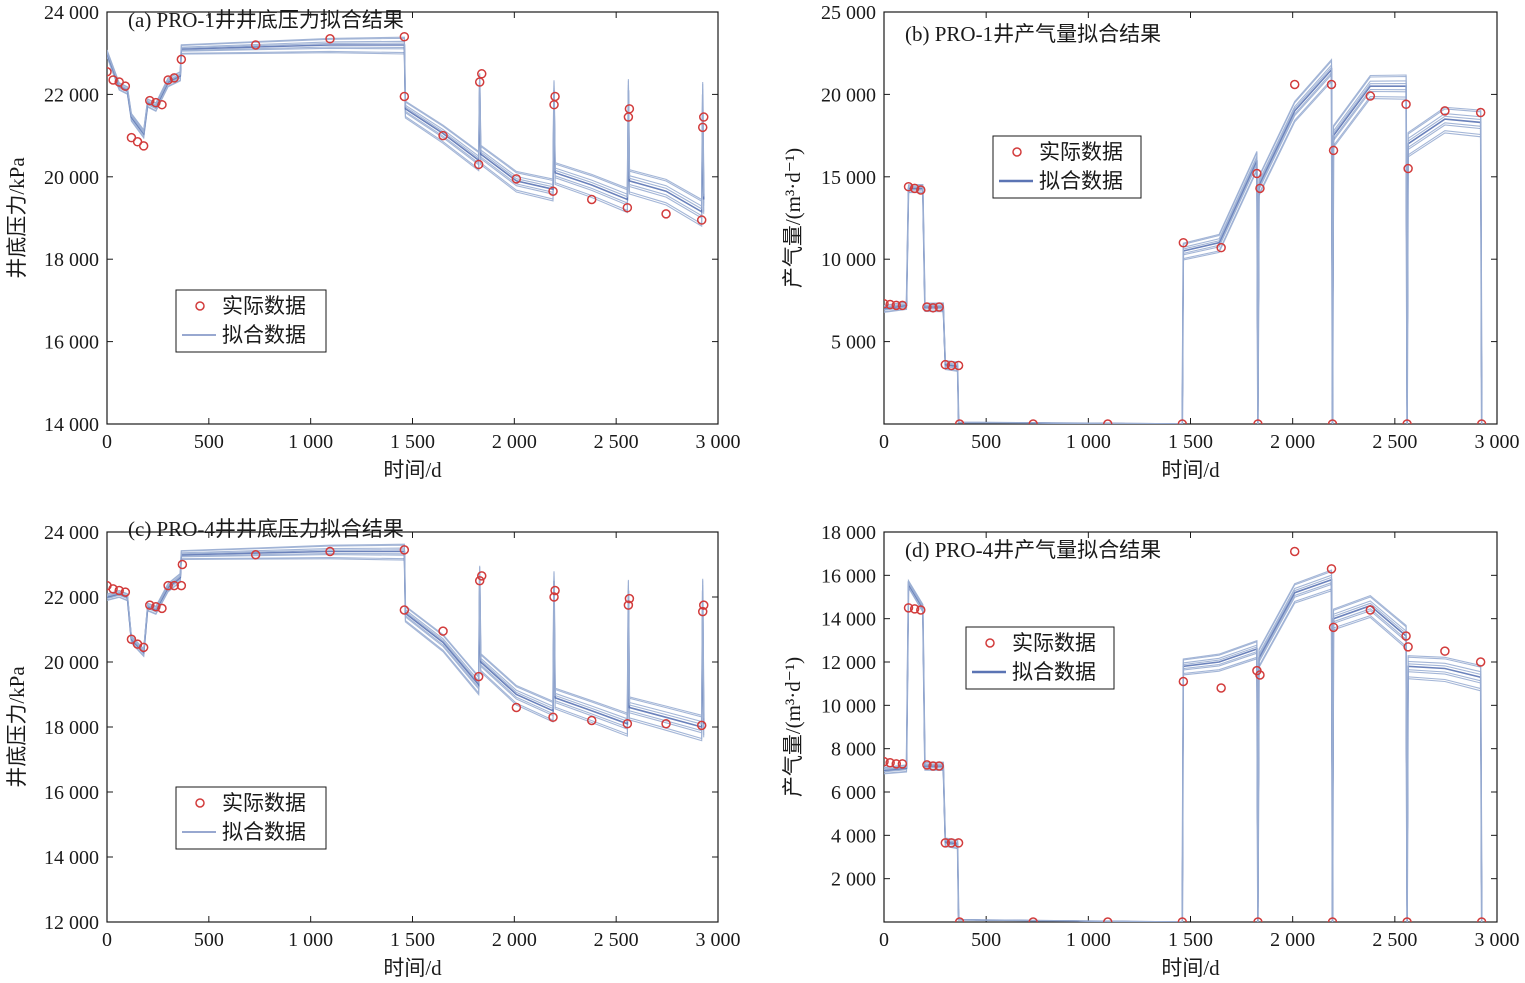  I want to click on panel-title: (c) PRO-4井井底压力拟合结果, so click(266, 529).